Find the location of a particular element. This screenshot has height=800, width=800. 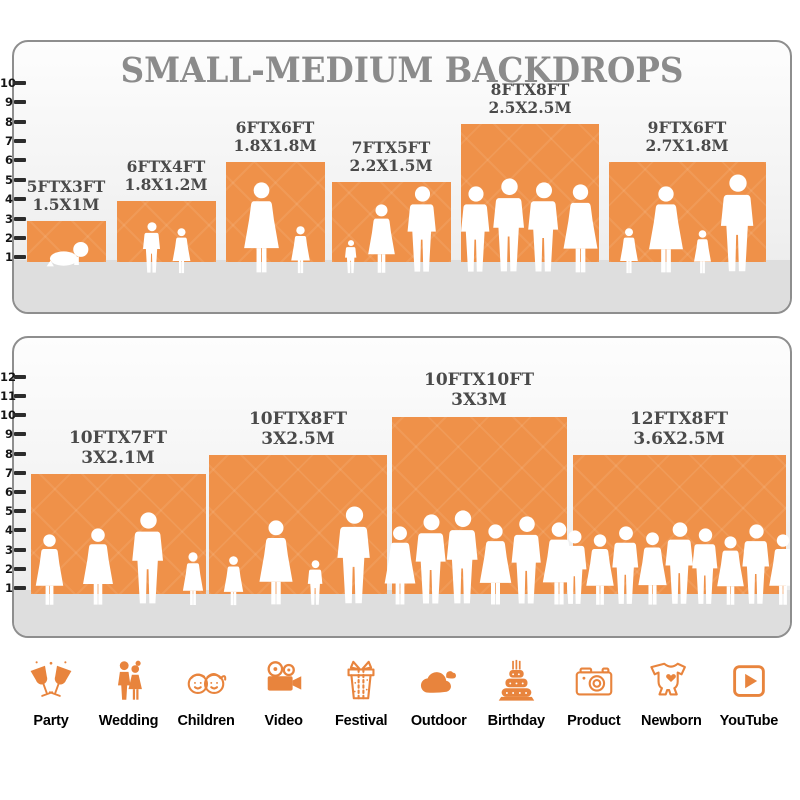

baby-onesie-icon is located at coordinates (668, 679).